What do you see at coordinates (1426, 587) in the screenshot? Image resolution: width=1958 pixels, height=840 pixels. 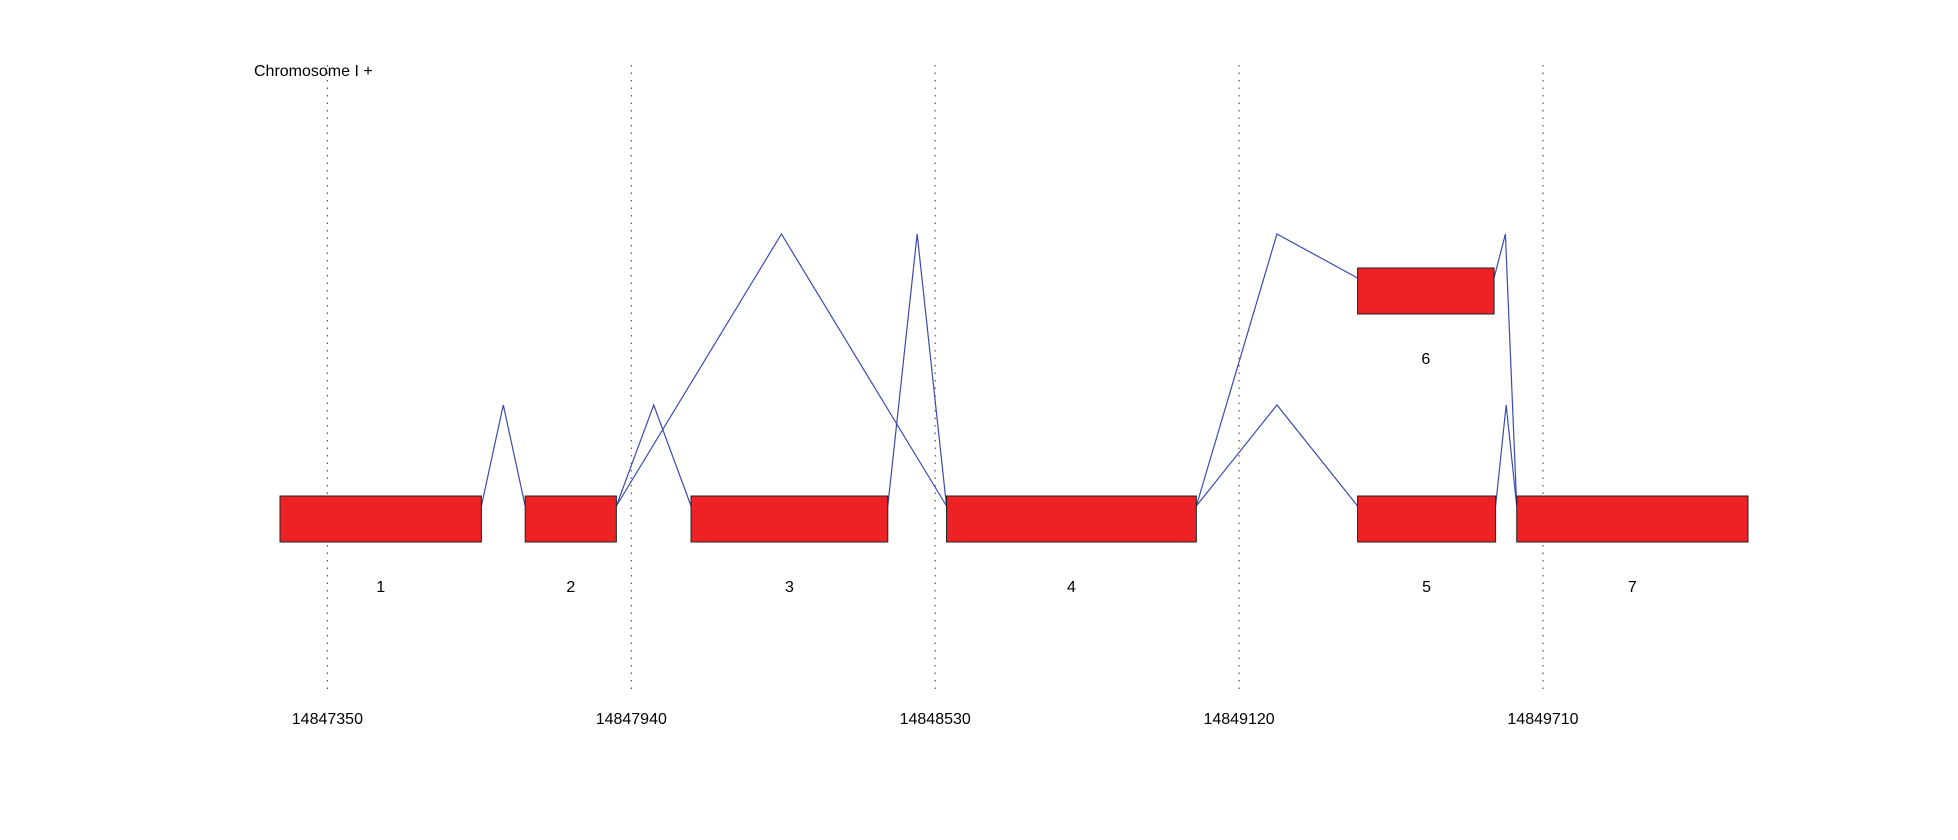 I see `exon-label: 5` at bounding box center [1426, 587].